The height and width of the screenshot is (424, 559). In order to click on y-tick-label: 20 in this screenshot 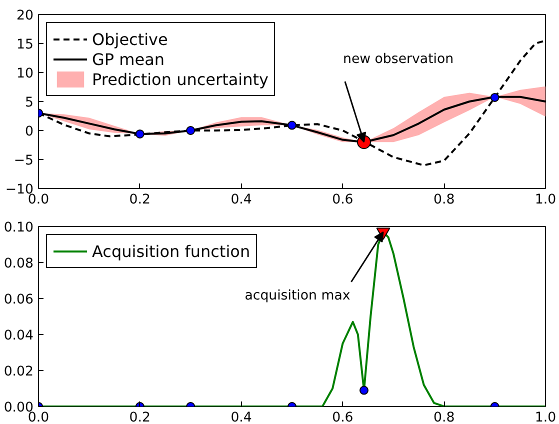, I will do `click(25, 16)`.